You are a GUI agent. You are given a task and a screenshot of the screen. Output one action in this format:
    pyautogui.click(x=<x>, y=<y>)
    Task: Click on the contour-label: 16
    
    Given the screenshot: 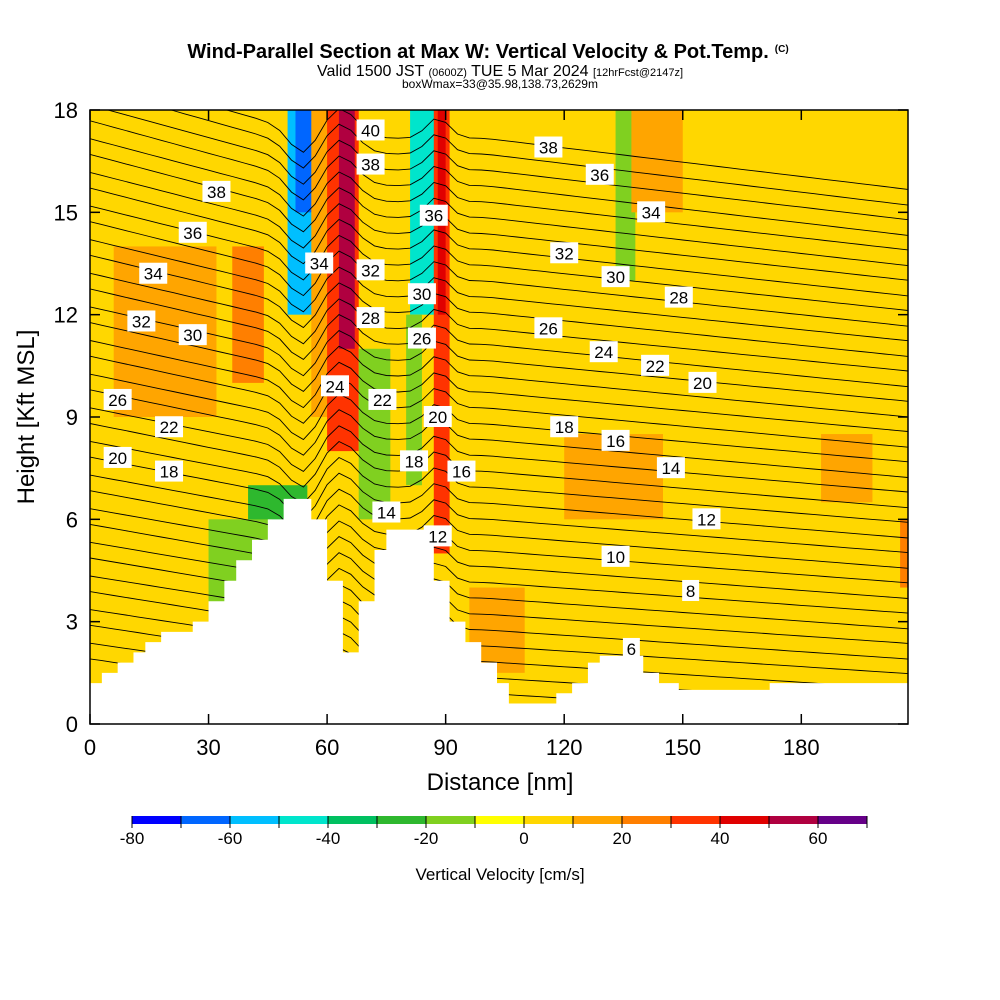 What is the action you would take?
    pyautogui.click(x=615, y=440)
    